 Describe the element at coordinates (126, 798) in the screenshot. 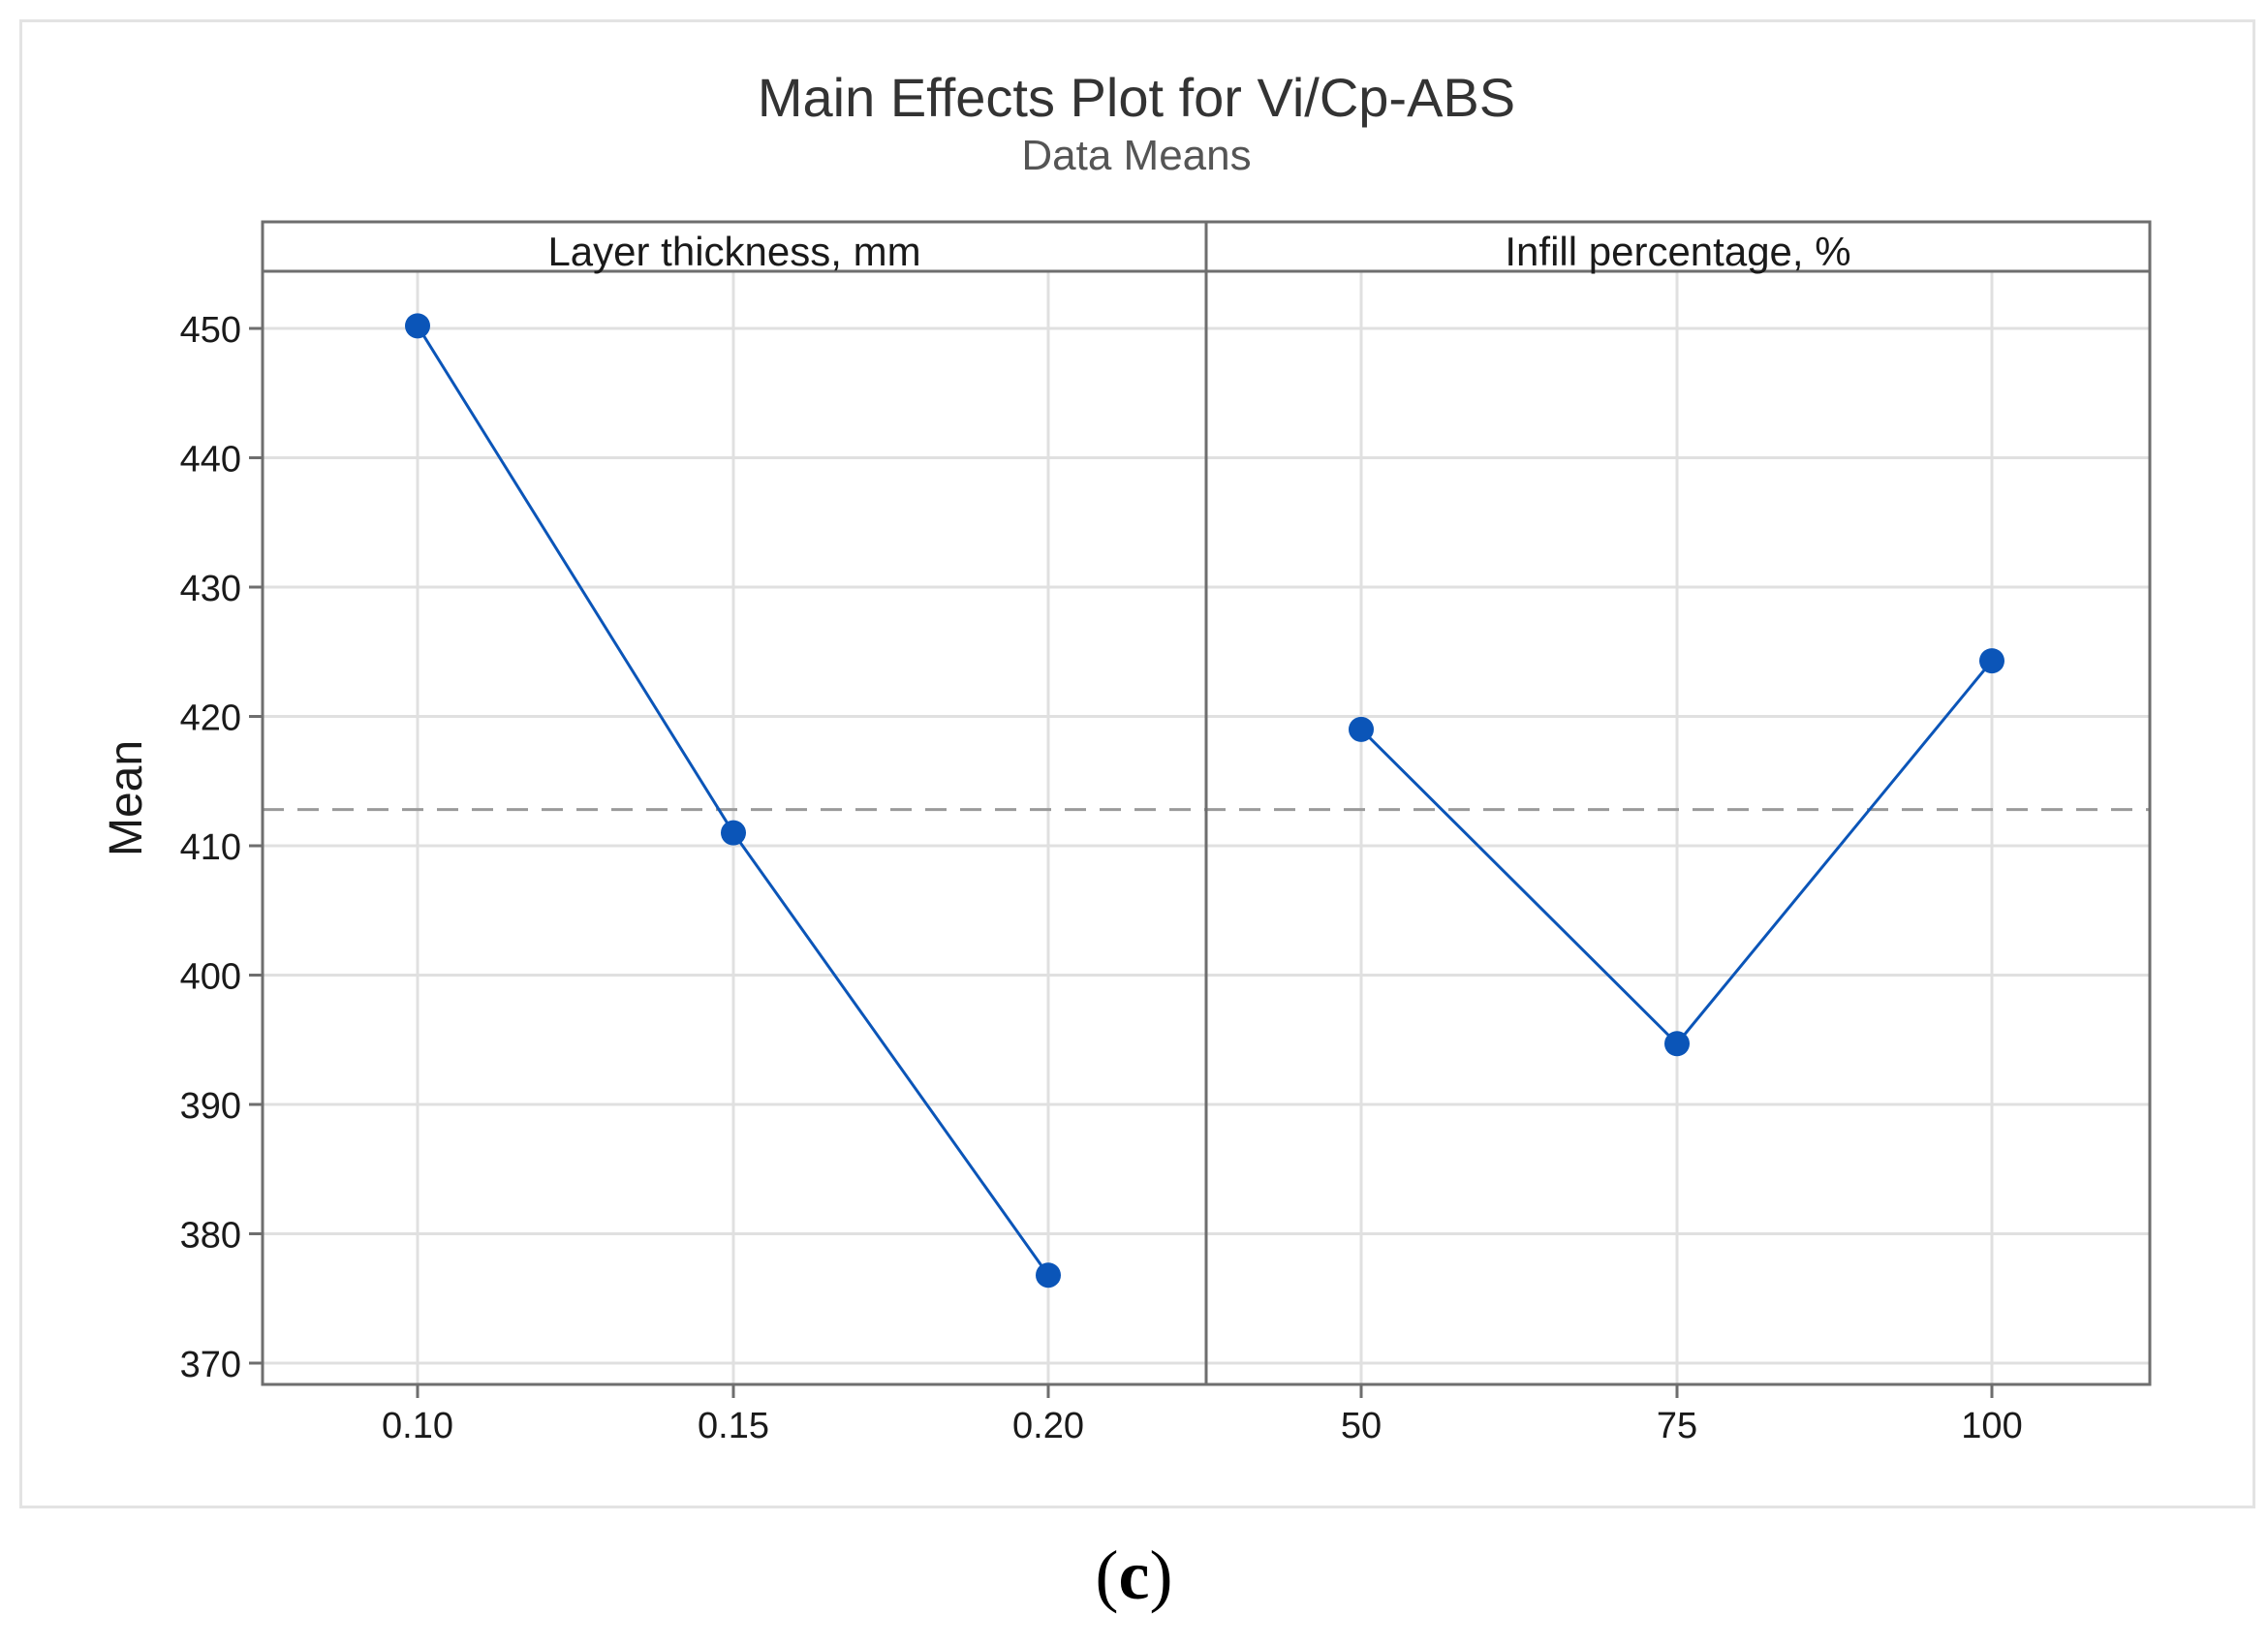

I see `y-axis-label: Mean` at that location.